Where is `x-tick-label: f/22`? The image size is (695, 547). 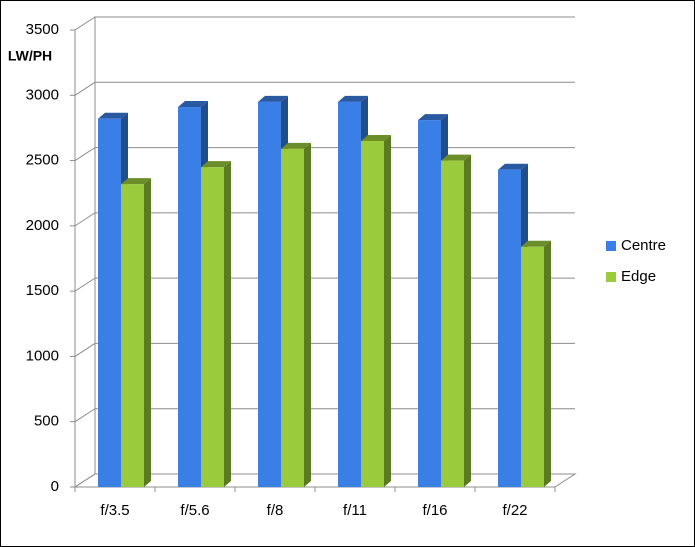
x-tick-label: f/22 is located at coordinates (514, 510).